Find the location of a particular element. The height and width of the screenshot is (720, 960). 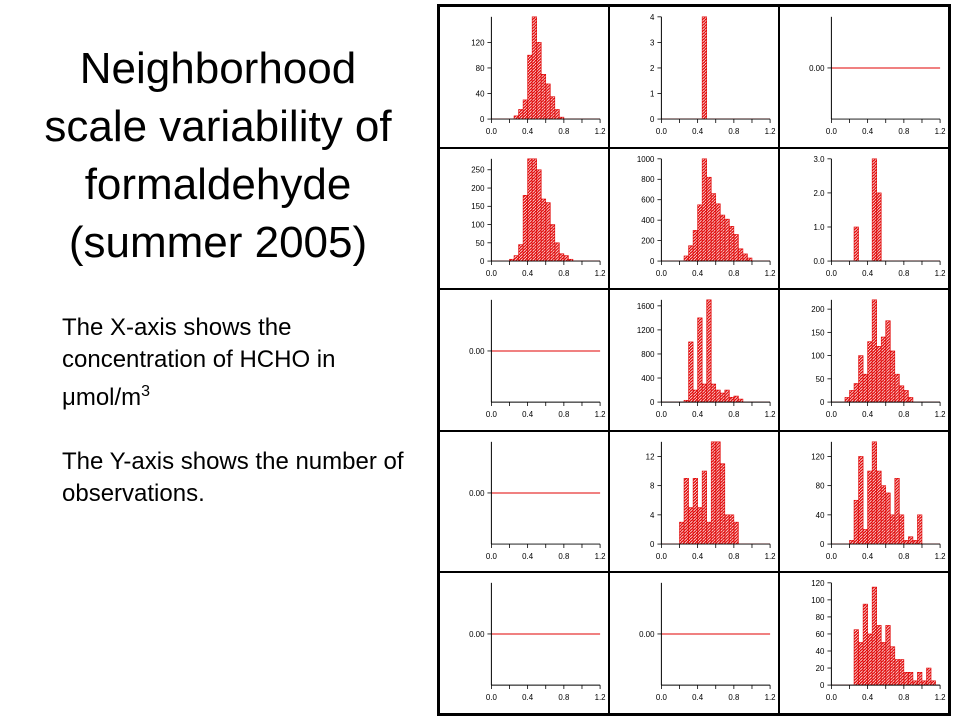

y-tick-label: 20 is located at coordinates (820, 668).